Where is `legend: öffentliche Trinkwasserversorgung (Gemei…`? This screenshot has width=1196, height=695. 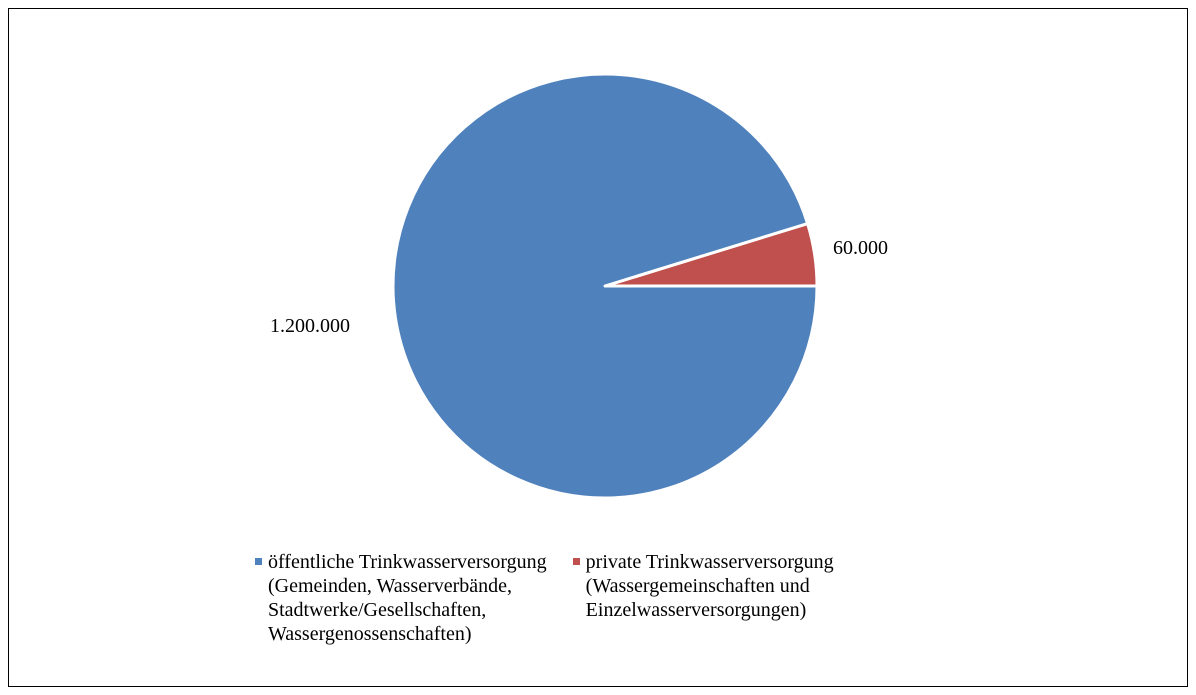 legend: öffentliche Trinkwasserversorgung (Gemei… is located at coordinates (544, 598).